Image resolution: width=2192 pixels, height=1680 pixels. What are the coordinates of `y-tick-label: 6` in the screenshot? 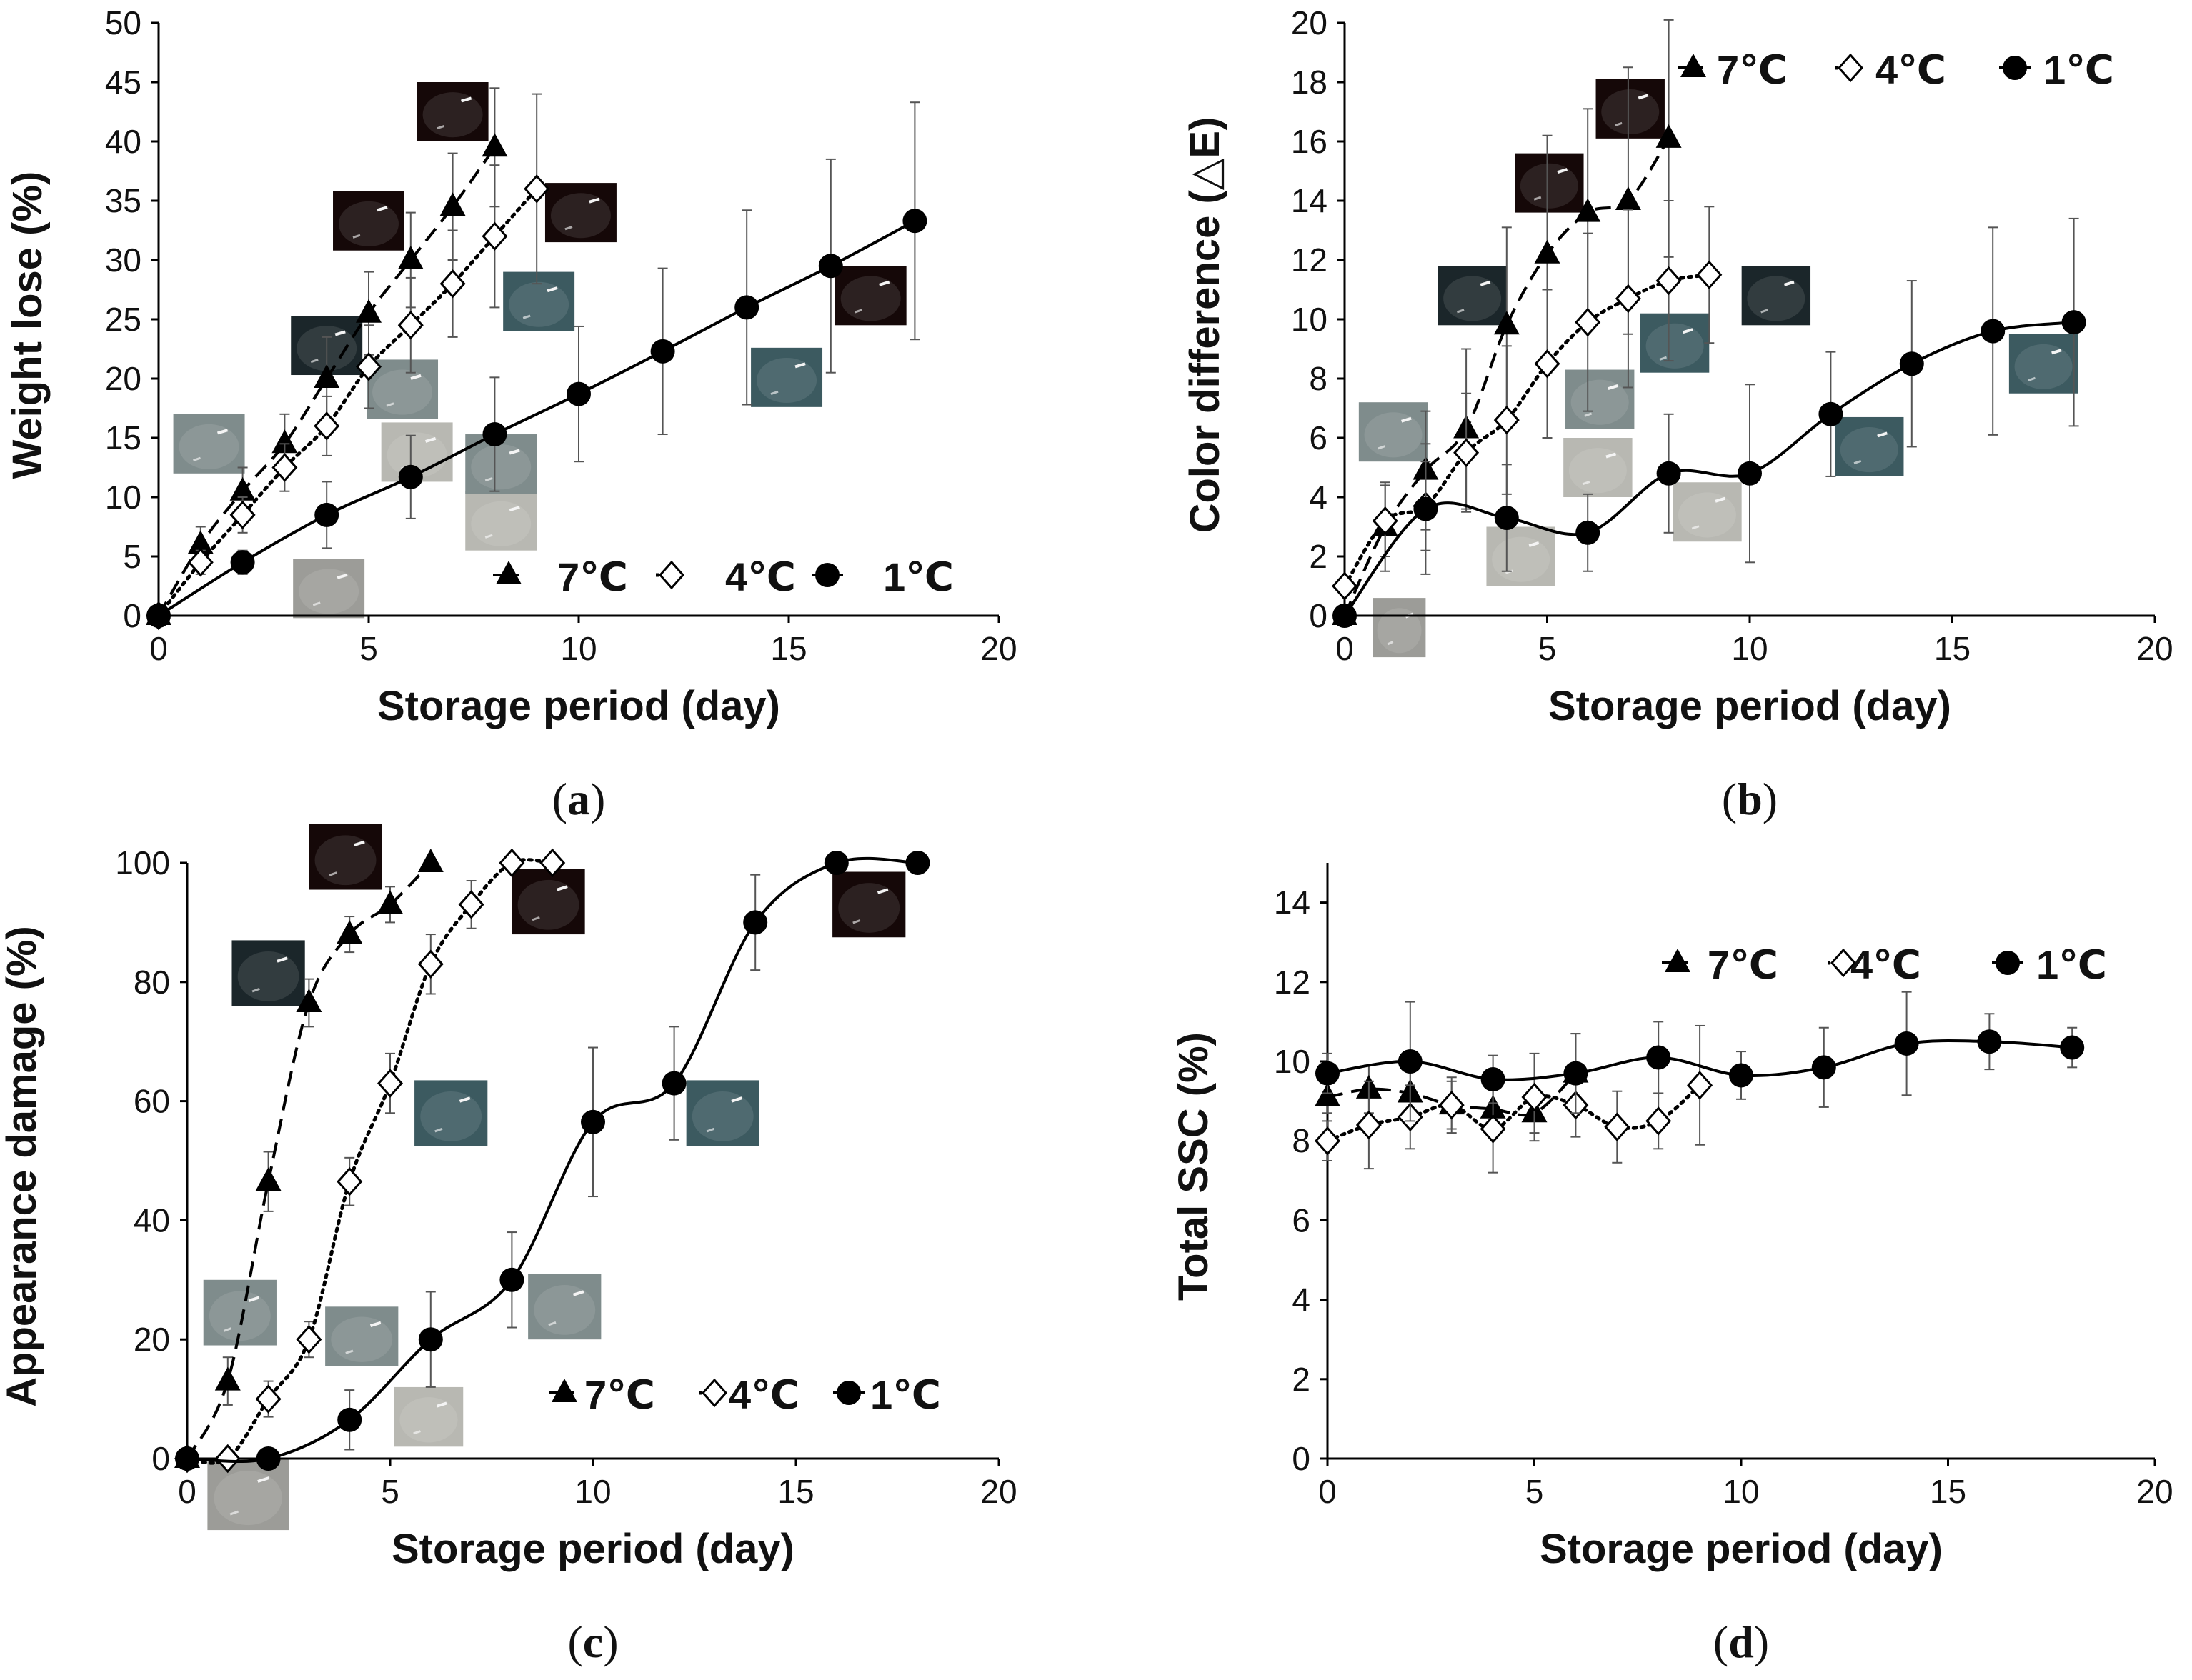 It's located at (1301, 1220).